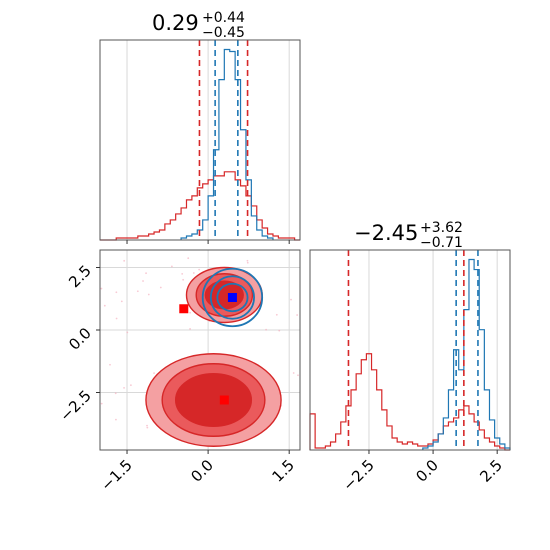 This screenshot has width=550, height=550. Describe the element at coordinates (491, 471) in the screenshot. I see `x-tick-label: 2.5` at that location.